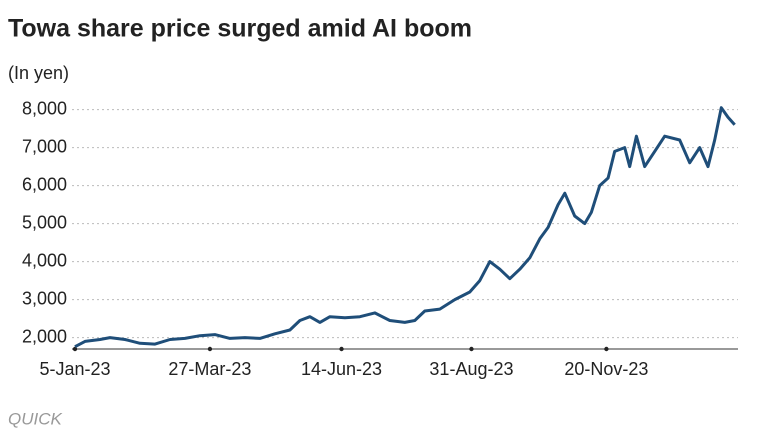 The width and height of the screenshot is (769, 434). Describe the element at coordinates (44, 260) in the screenshot. I see `y-tick-label: 4,000` at that location.